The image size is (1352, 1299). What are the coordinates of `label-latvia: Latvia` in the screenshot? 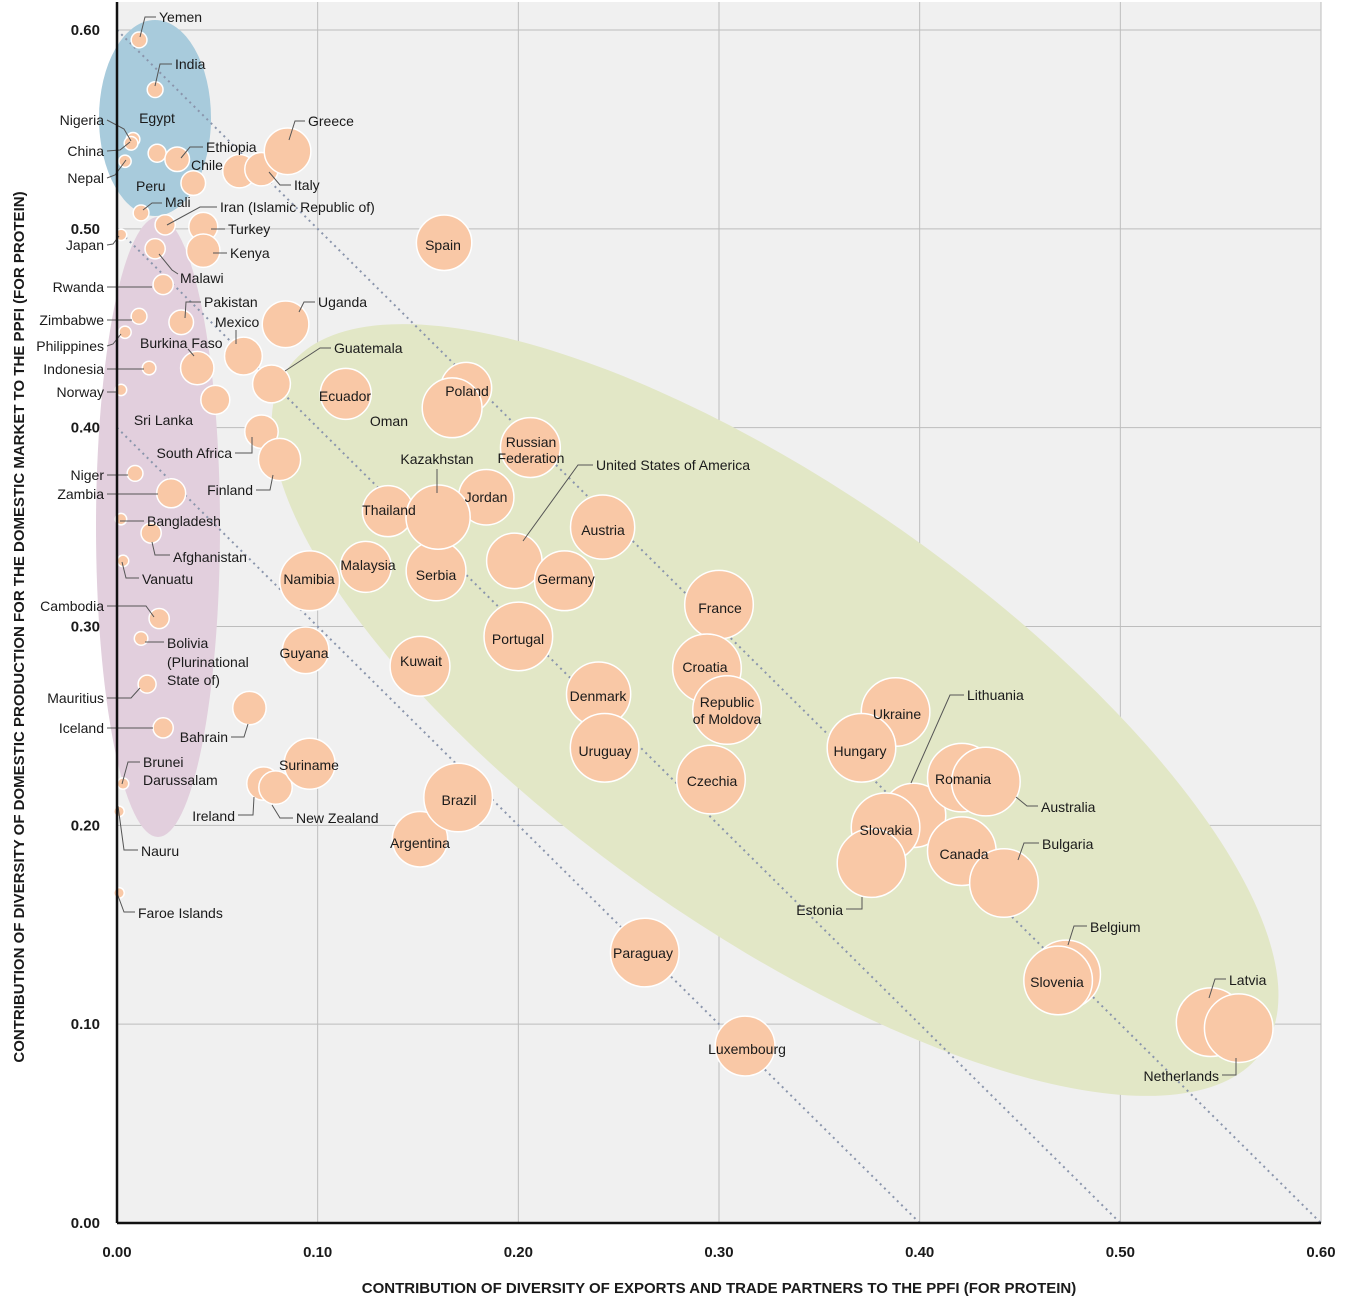 It's located at (1248, 980).